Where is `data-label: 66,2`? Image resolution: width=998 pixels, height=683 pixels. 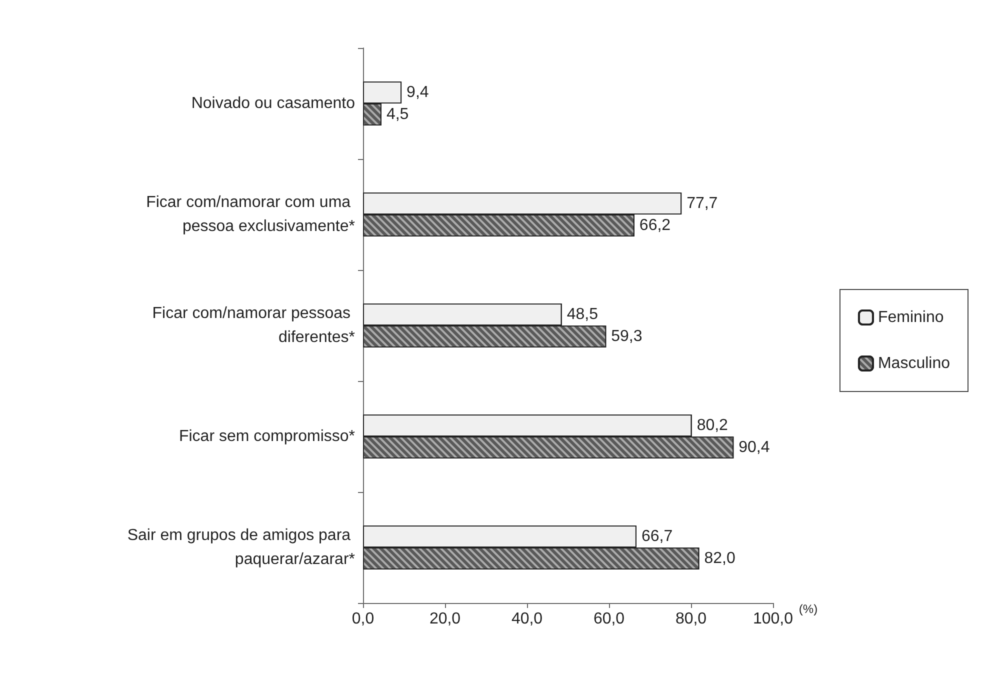
data-label: 66,2 is located at coordinates (655, 225).